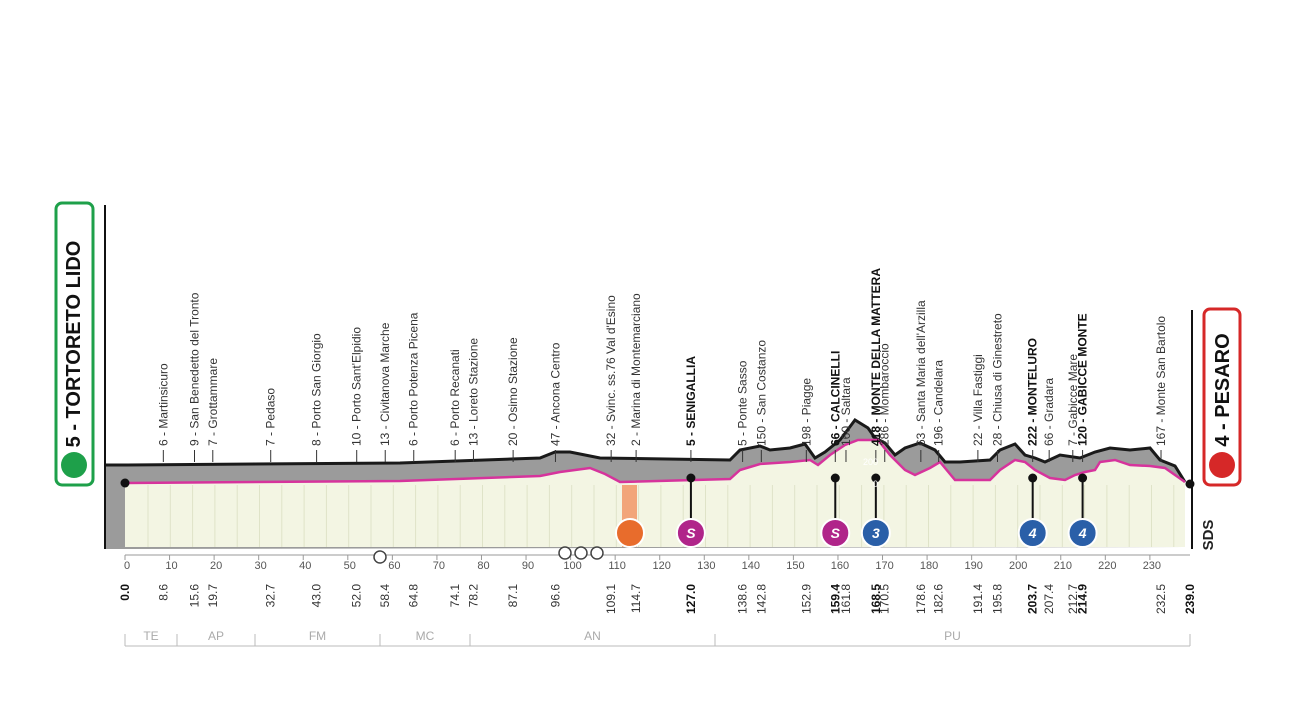  I want to click on waypoint-name: 28 - Chiusa di Ginestreto, so click(997, 379).